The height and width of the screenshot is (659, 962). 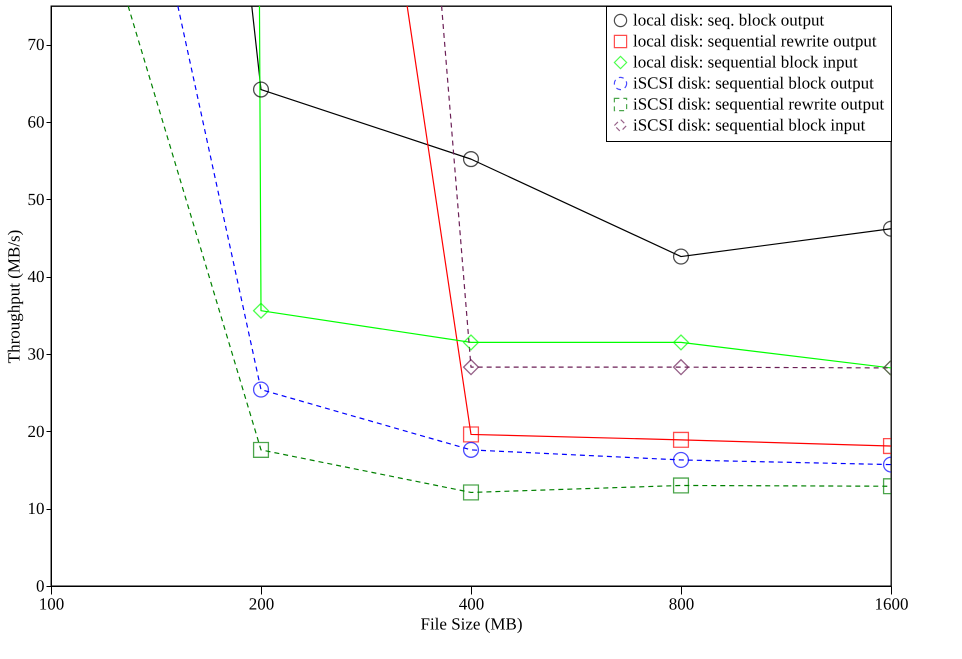 What do you see at coordinates (36, 44) in the screenshot?
I see `y-tick-label: 70` at bounding box center [36, 44].